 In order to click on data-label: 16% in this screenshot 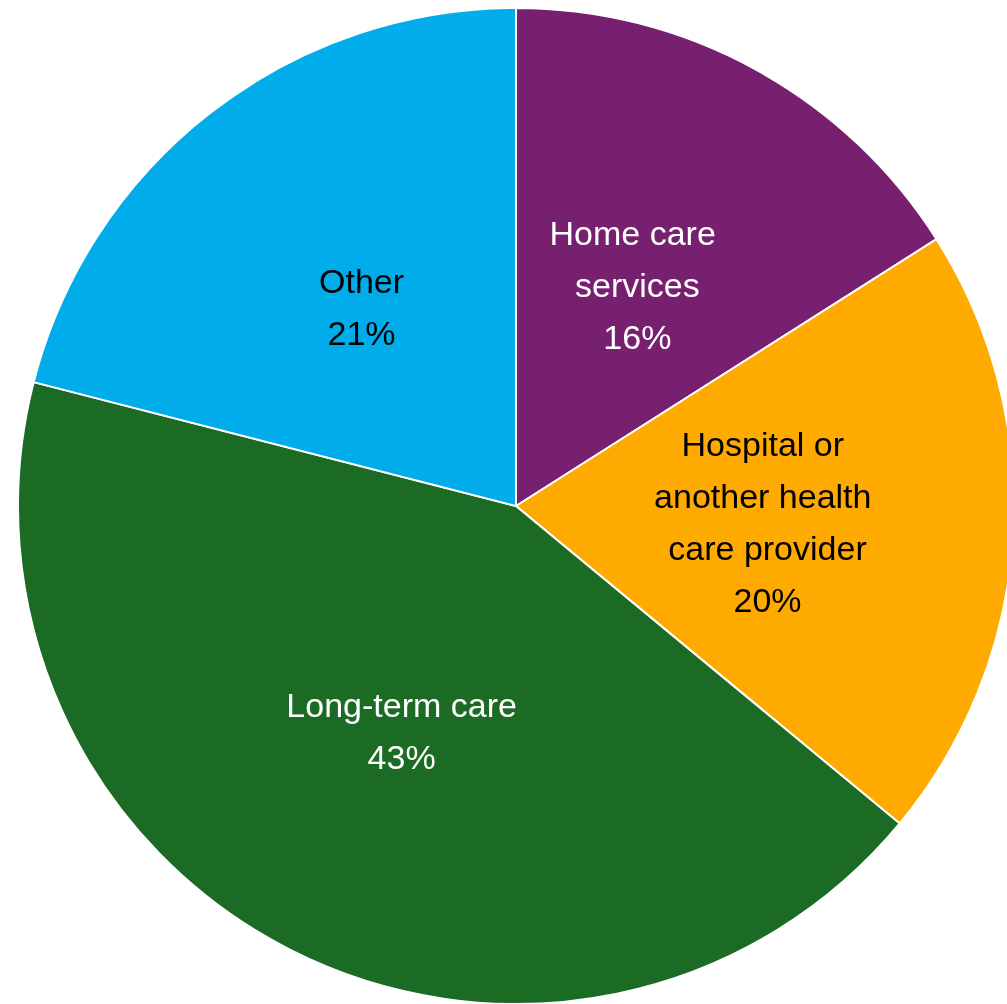, I will do `click(637, 337)`.